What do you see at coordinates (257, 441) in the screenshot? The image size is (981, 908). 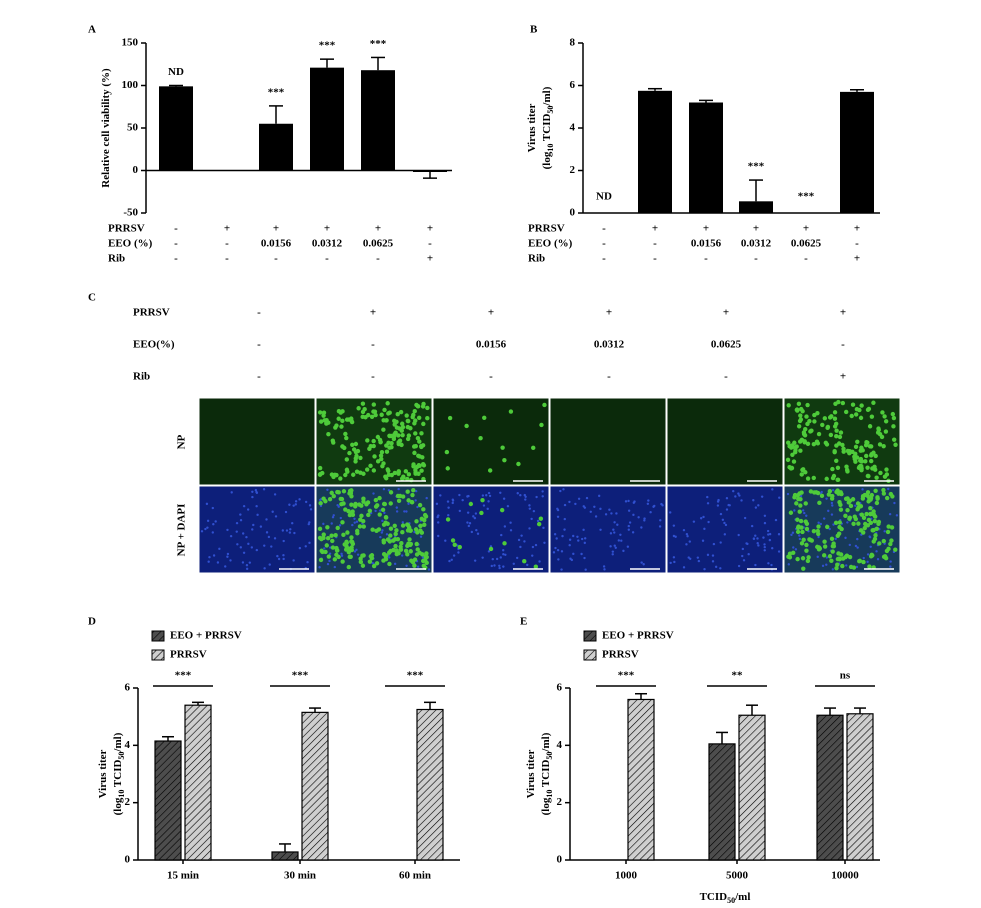 I see `micrograph` at bounding box center [257, 441].